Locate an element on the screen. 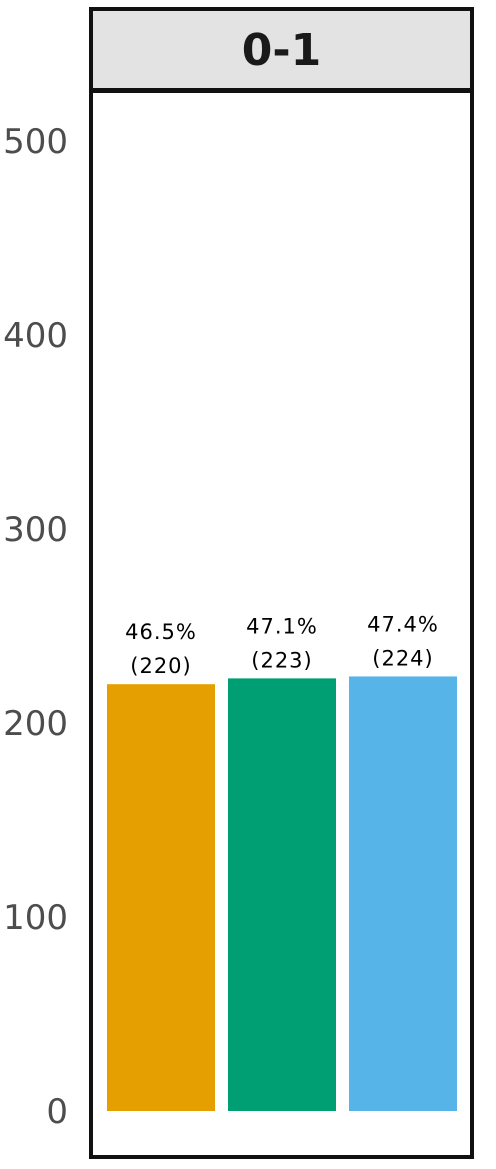  y-tick-label: 500 is located at coordinates (35, 142).